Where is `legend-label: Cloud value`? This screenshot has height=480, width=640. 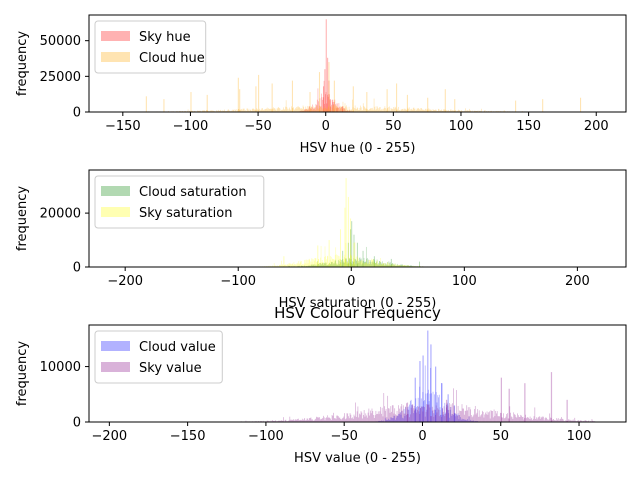
legend-label: Cloud value is located at coordinates (177, 347).